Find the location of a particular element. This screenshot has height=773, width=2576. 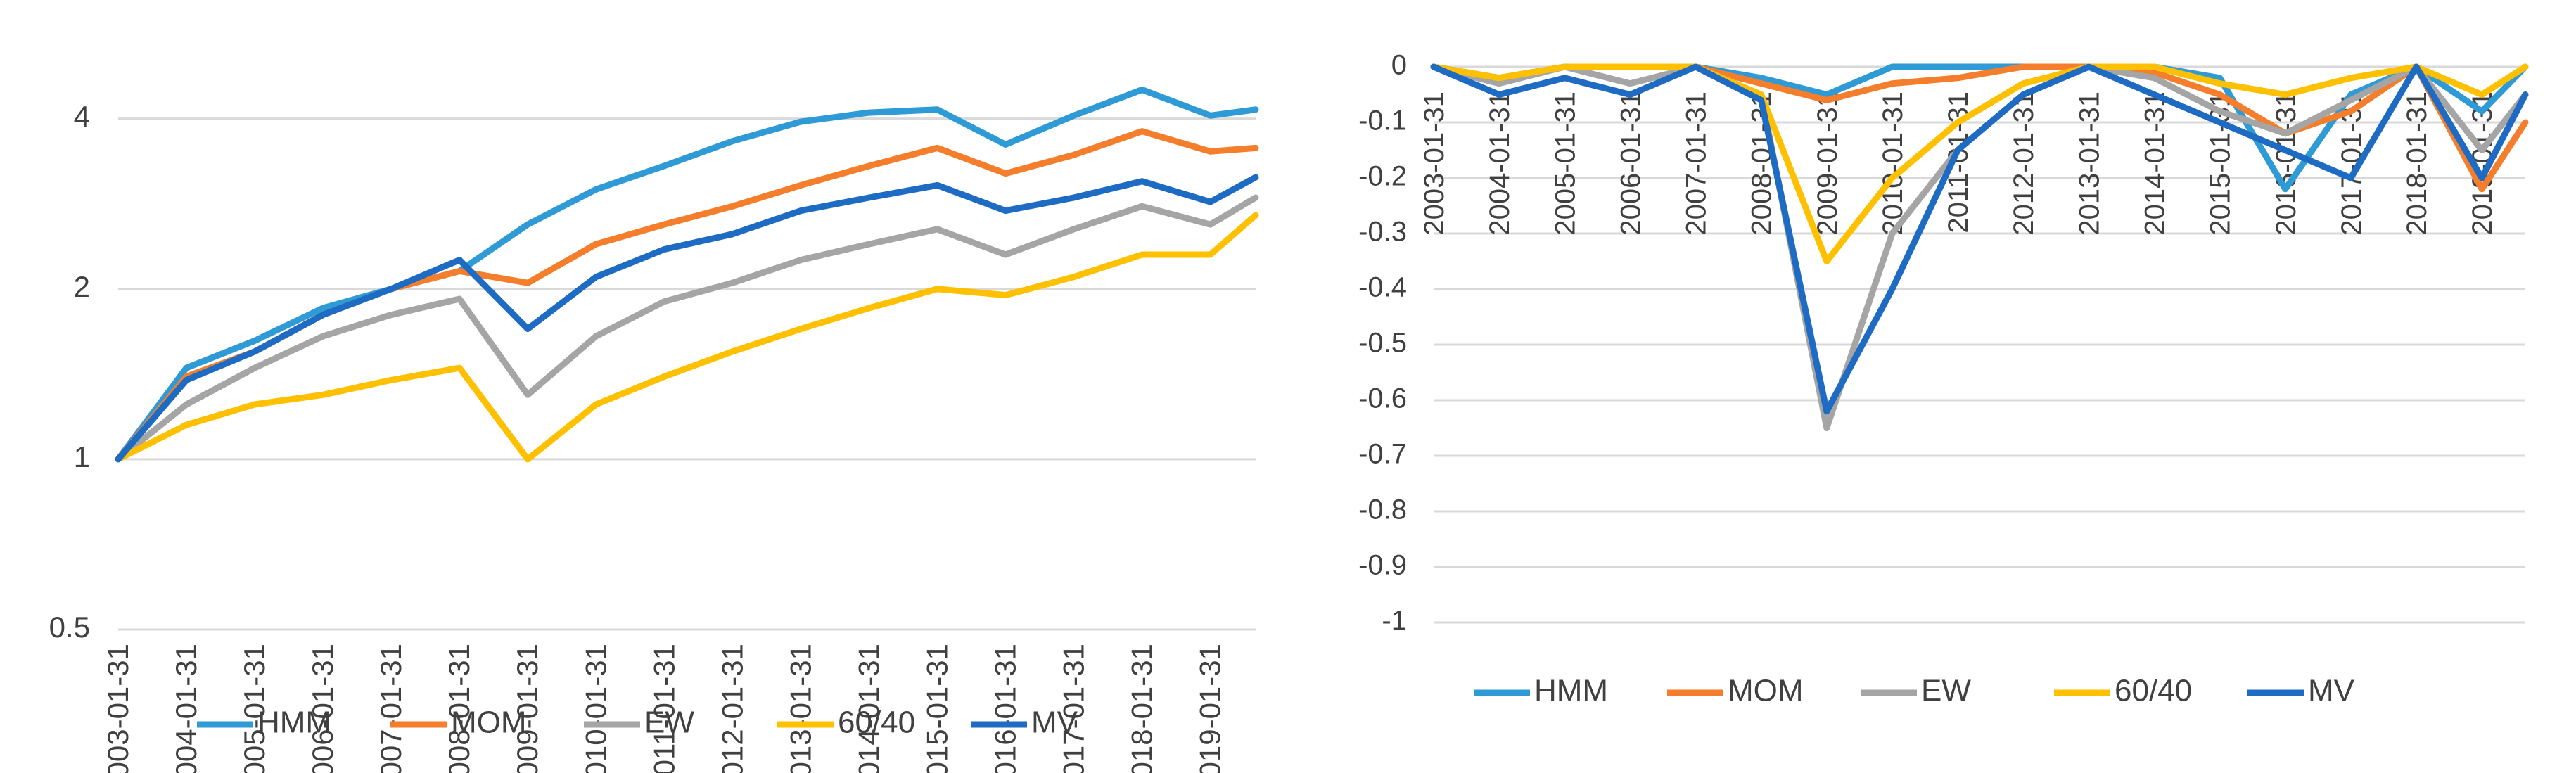

y-tick-label: -0.4 is located at coordinates (1382, 287).